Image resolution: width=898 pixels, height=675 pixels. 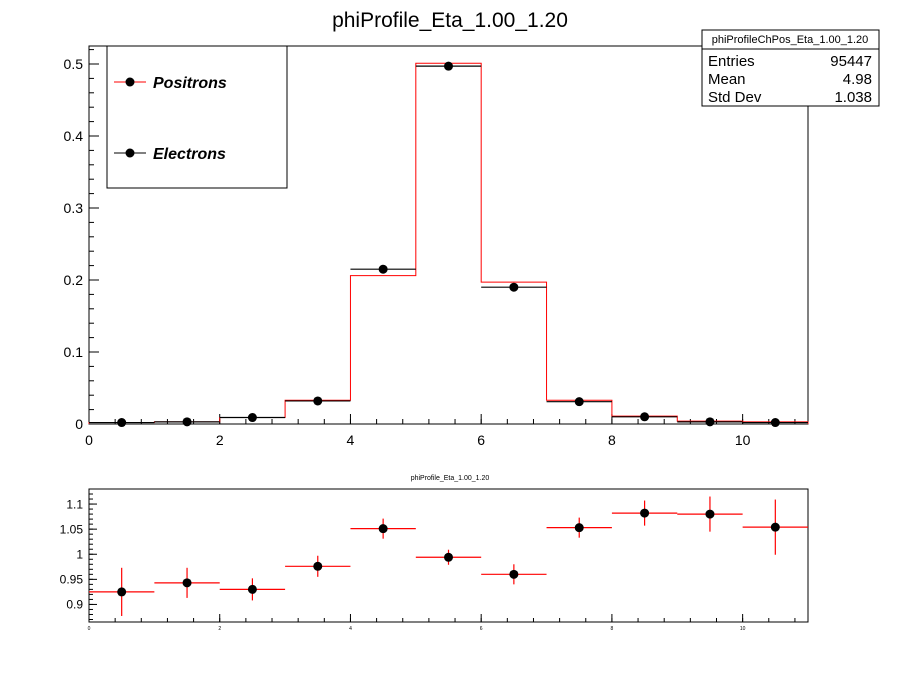 I want to click on stats-stddev-value: 1.038, so click(x=853, y=97).